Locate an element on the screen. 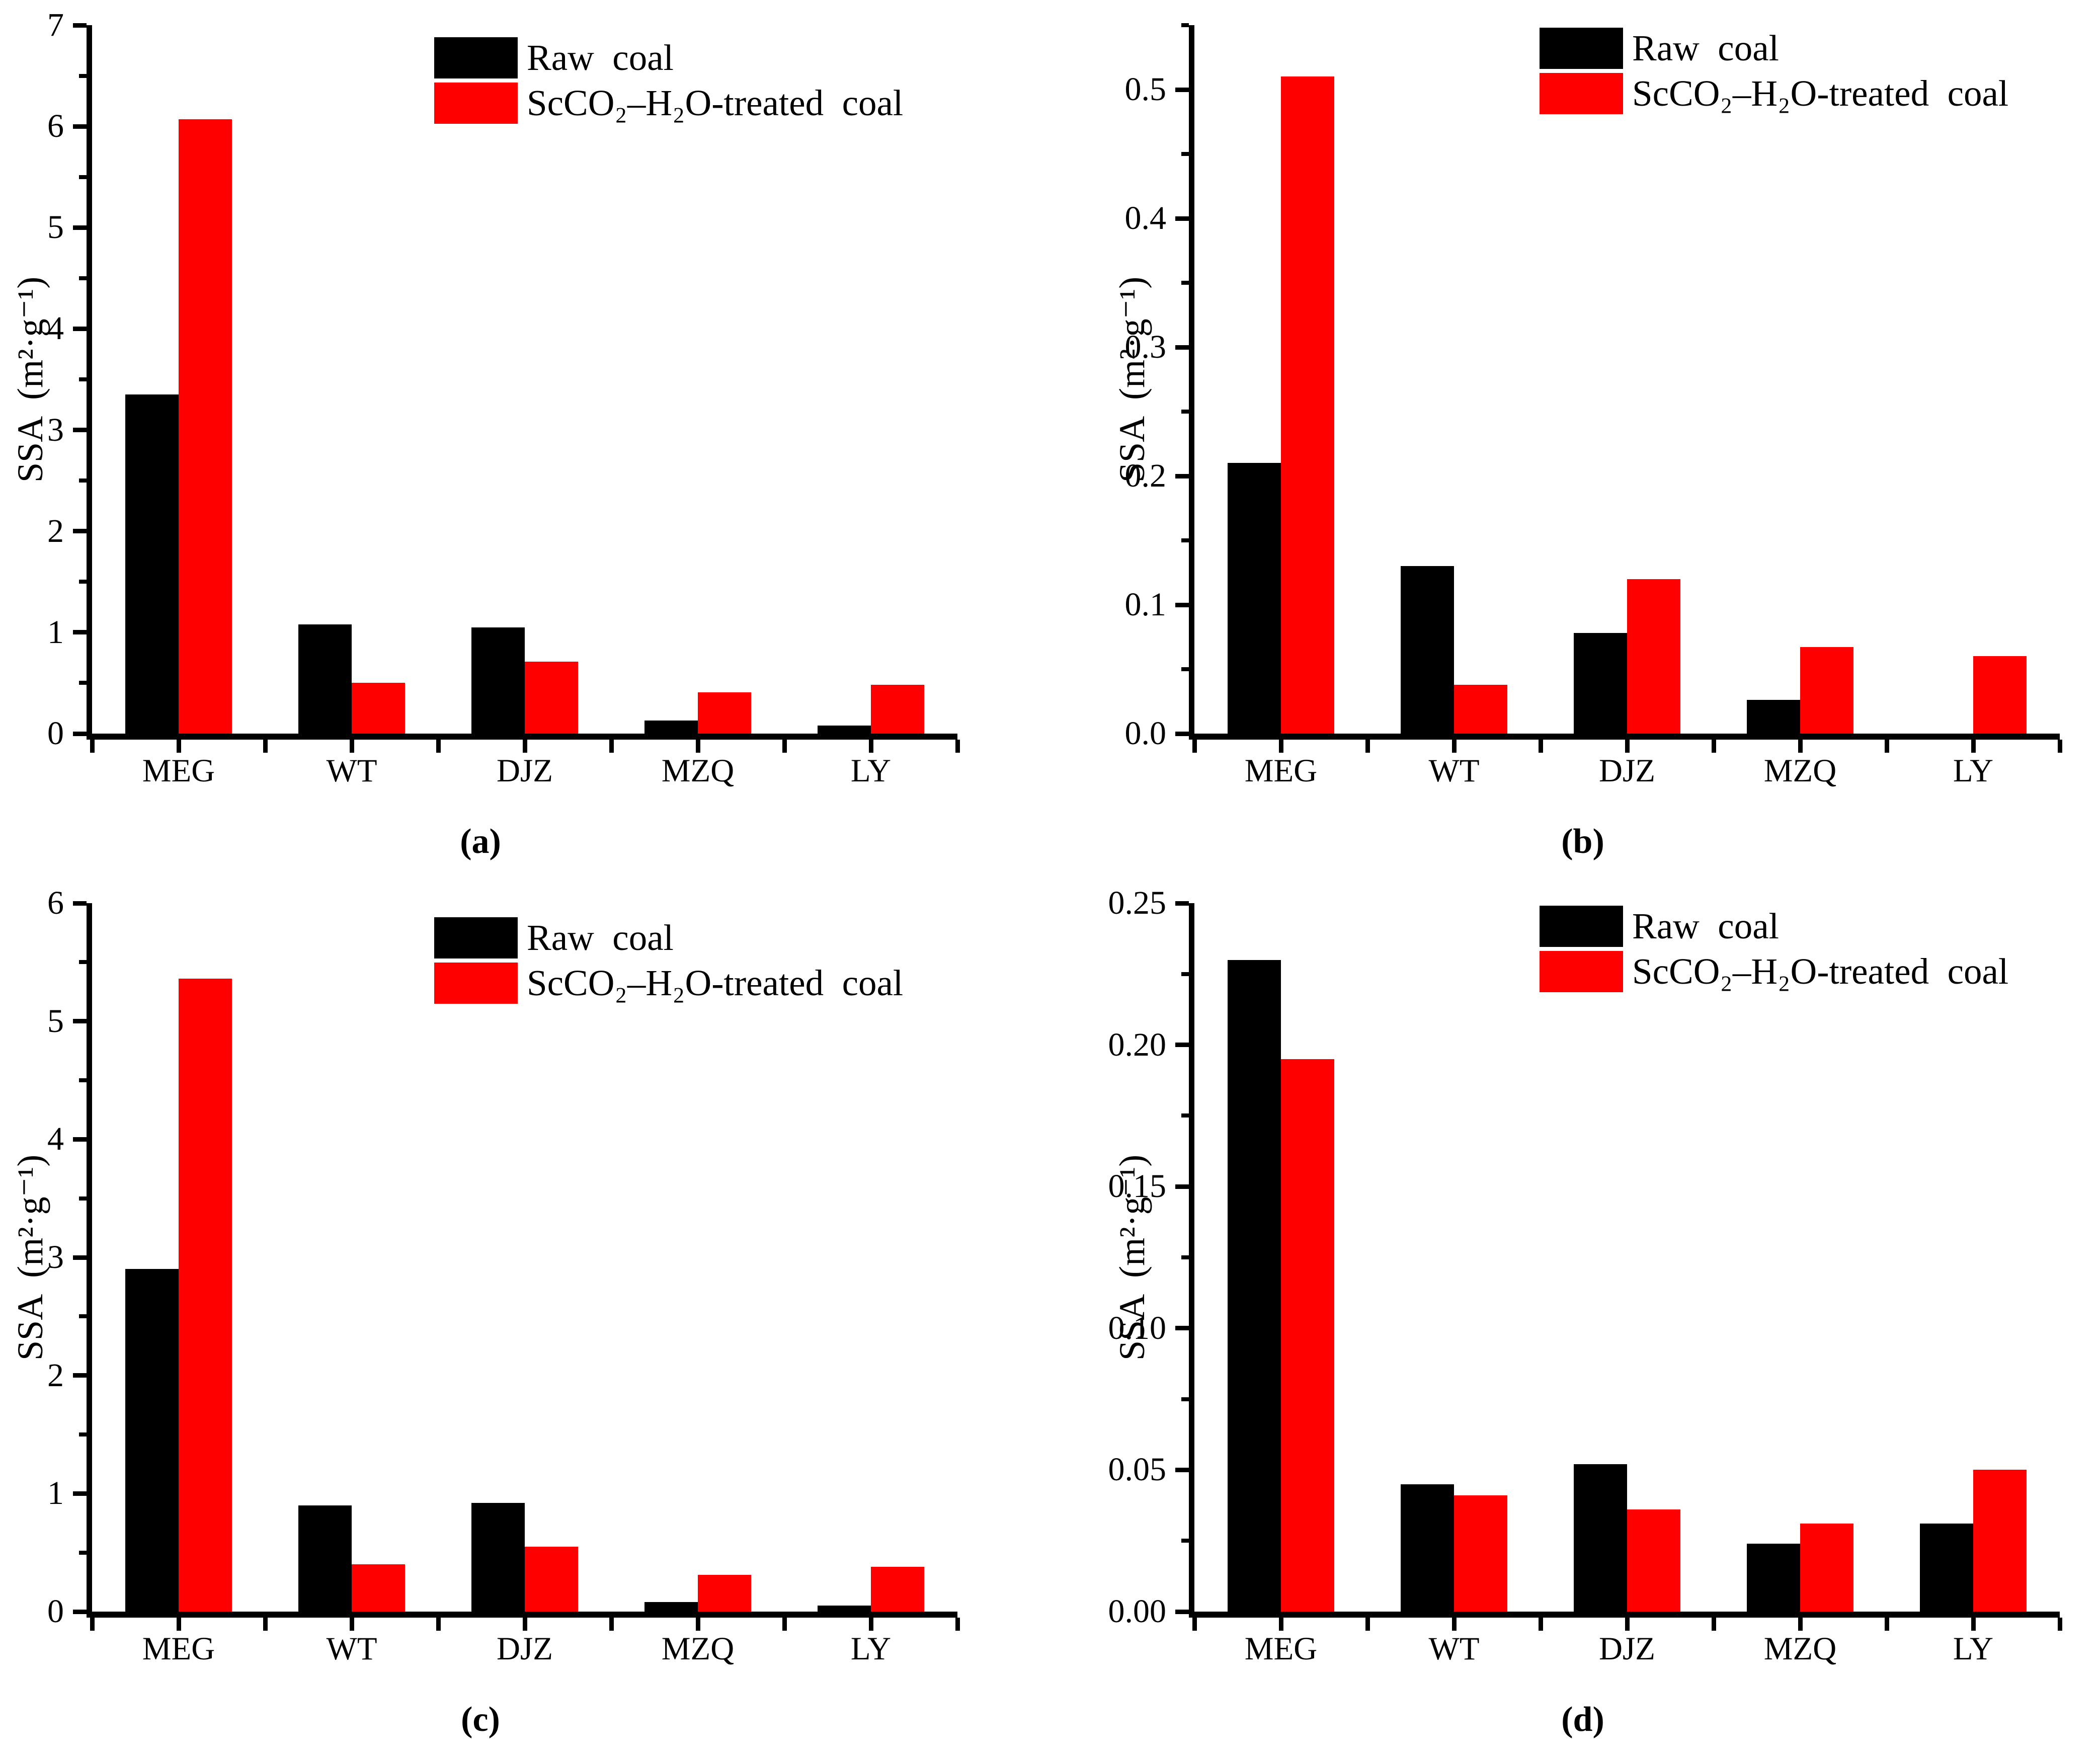 This screenshot has height=1756, width=2100. panel-sublabel: (d) is located at coordinates (1582, 1719).